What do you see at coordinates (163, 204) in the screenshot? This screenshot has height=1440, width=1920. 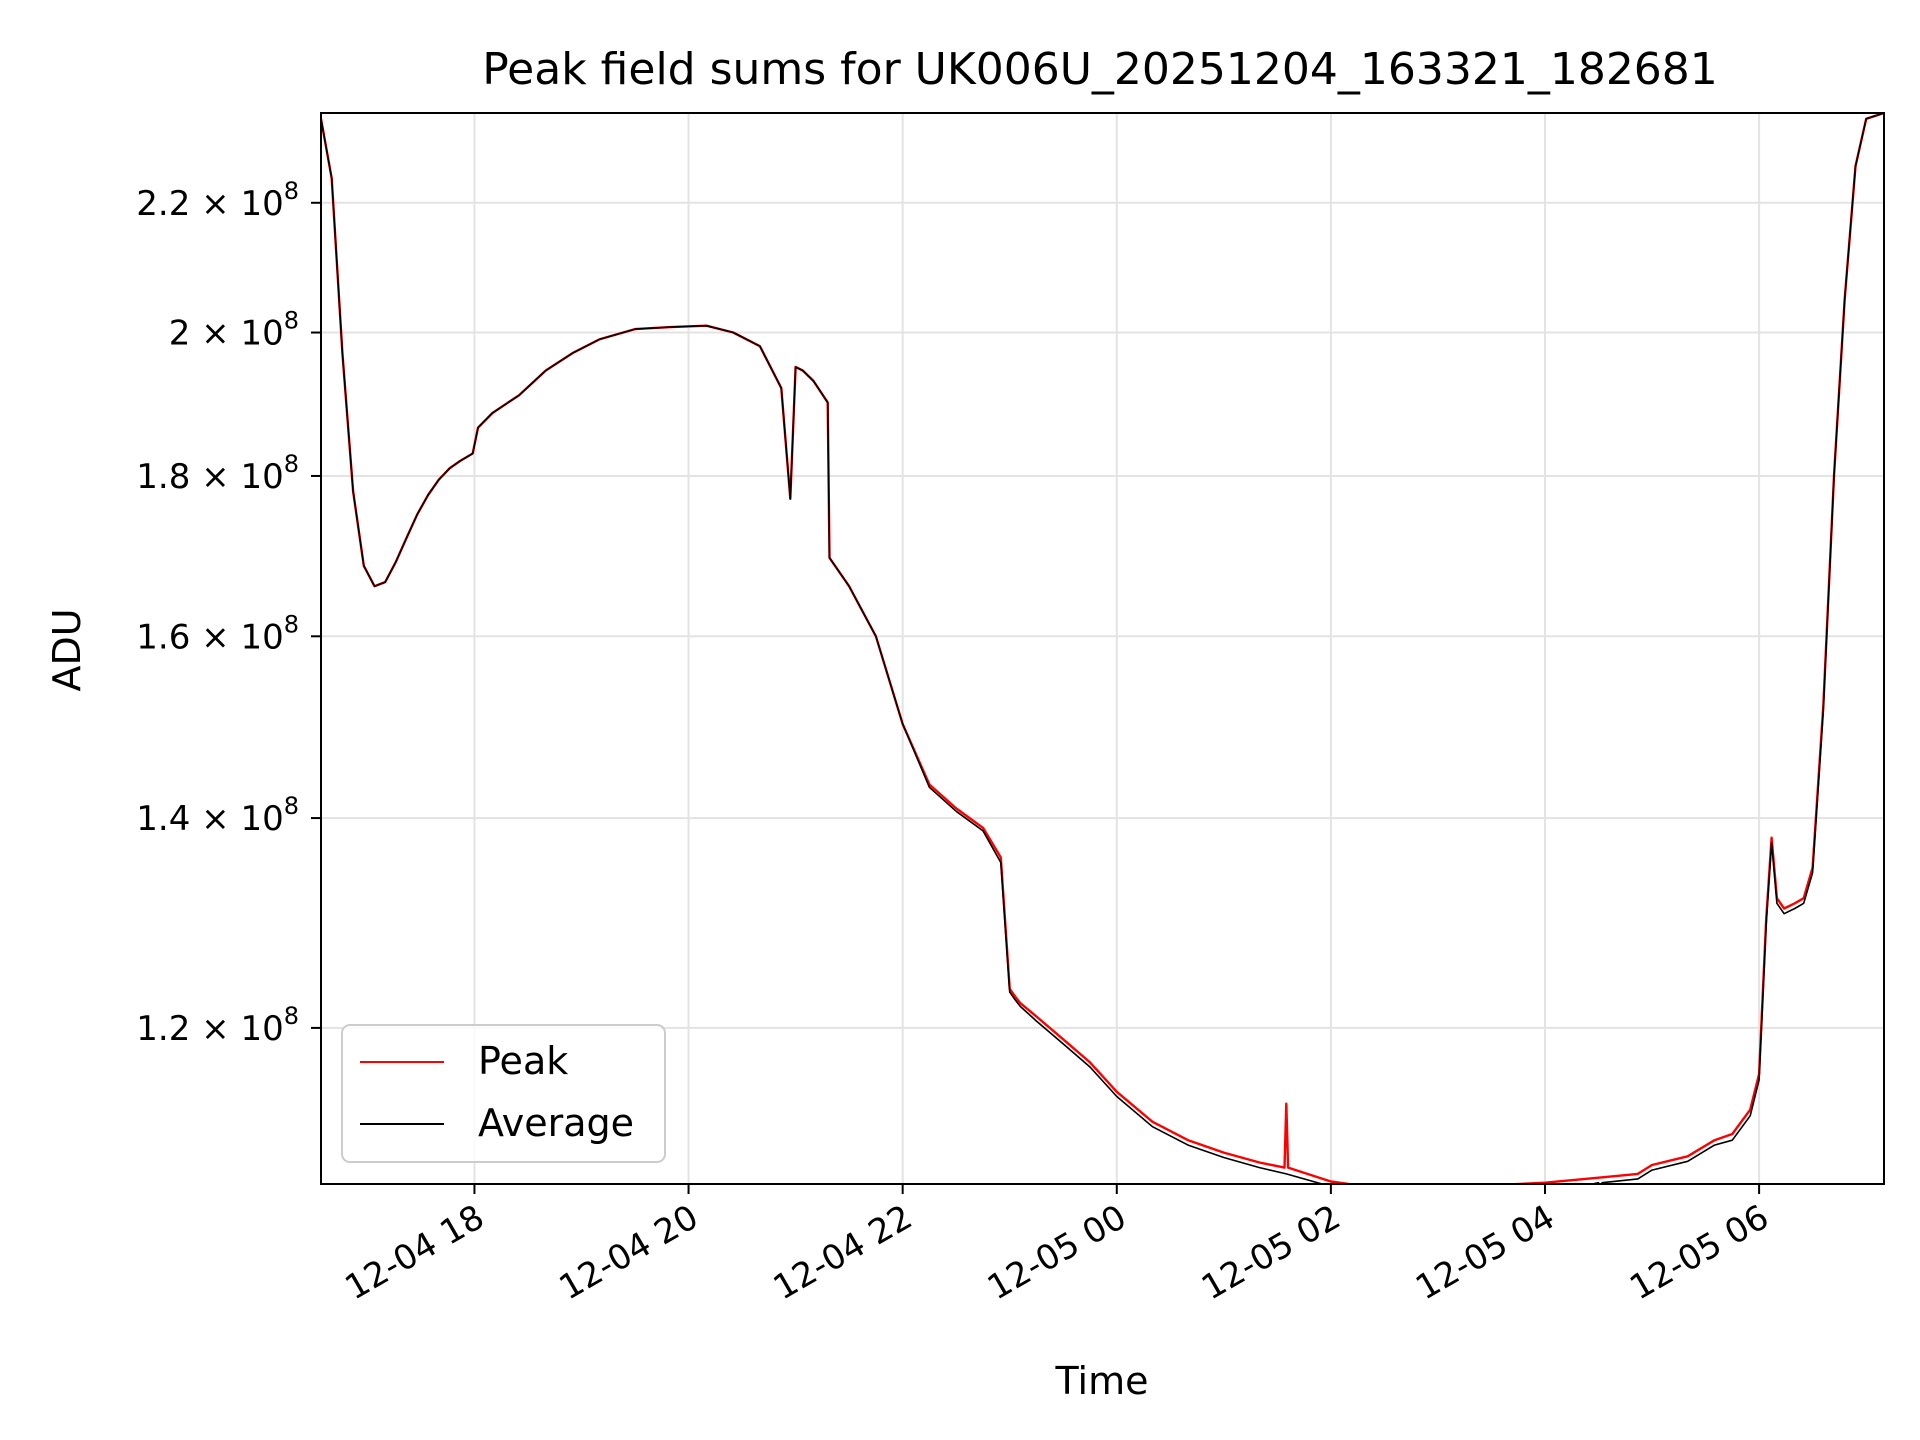 I see `y-tick-mantissa: 2.2` at bounding box center [163, 204].